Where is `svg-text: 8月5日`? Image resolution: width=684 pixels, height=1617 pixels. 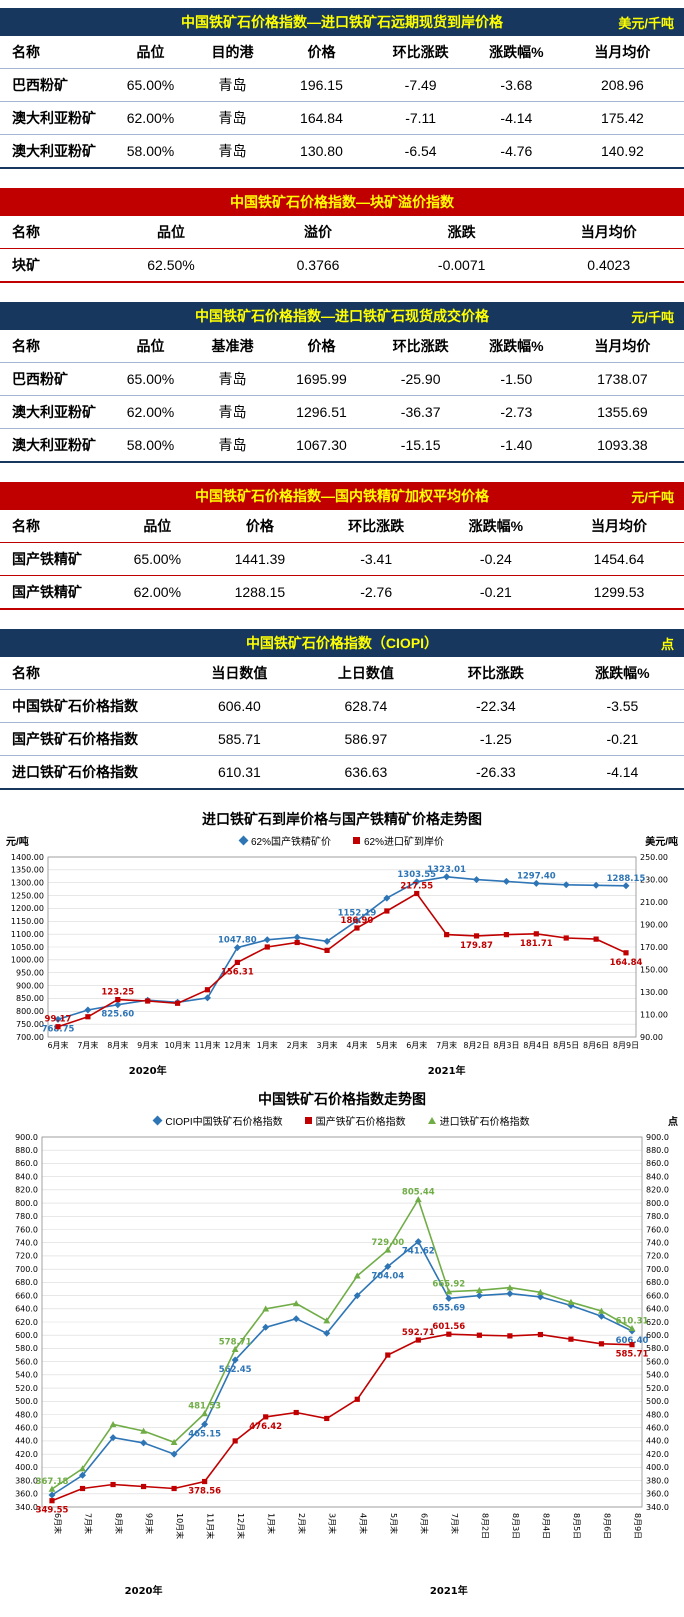 svg-text: 8月5日 is located at coordinates (576, 1526).